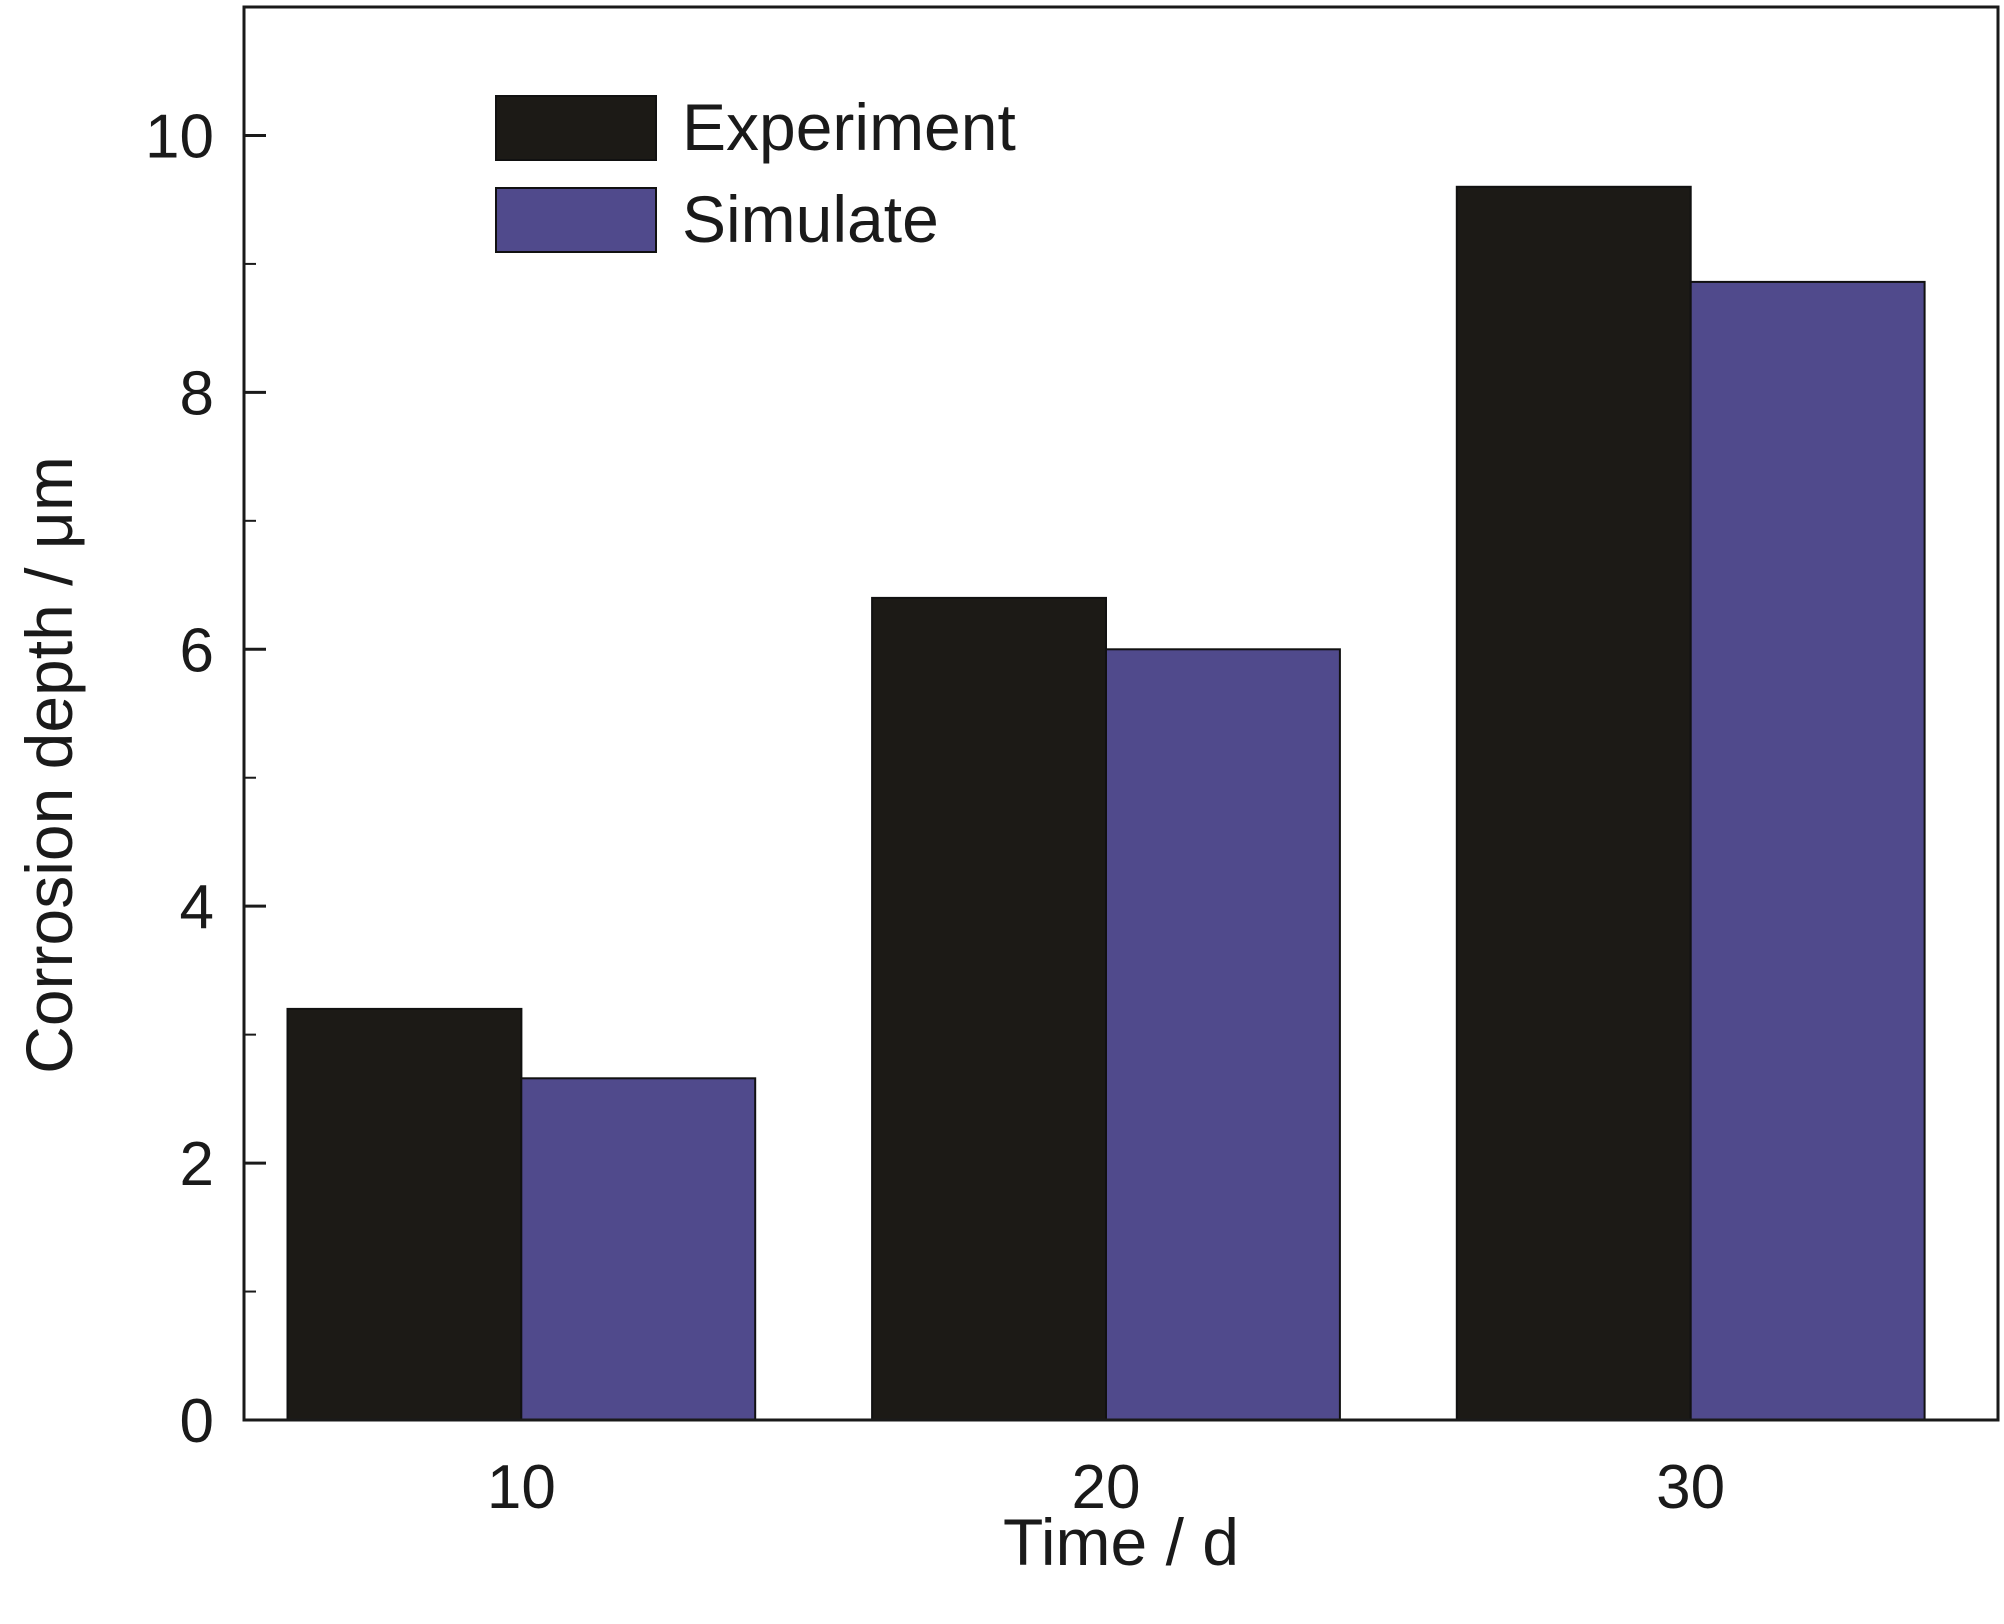 The height and width of the screenshot is (1624, 2004). I want to click on y-tick-label-4: 4, so click(197, 907).